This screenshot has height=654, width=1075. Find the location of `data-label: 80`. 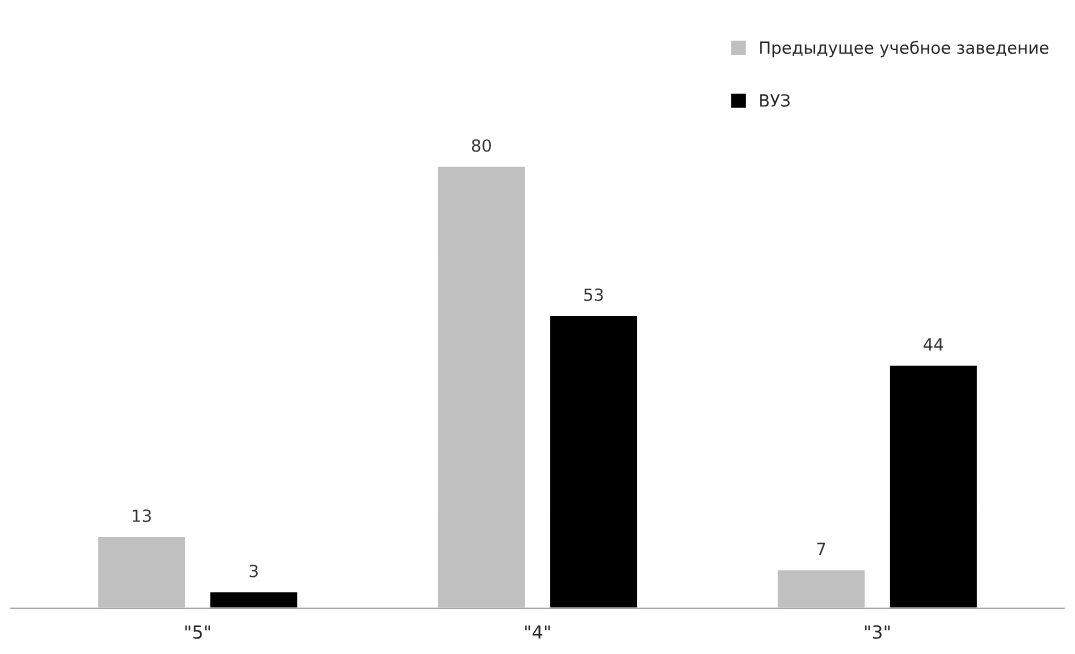

data-label: 80 is located at coordinates (481, 145).